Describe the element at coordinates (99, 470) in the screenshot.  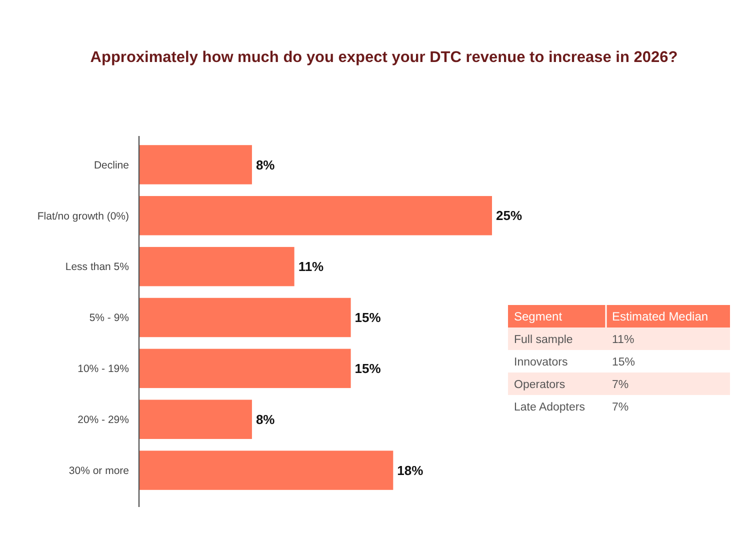
I see `y-tick-label: 30% or more` at that location.